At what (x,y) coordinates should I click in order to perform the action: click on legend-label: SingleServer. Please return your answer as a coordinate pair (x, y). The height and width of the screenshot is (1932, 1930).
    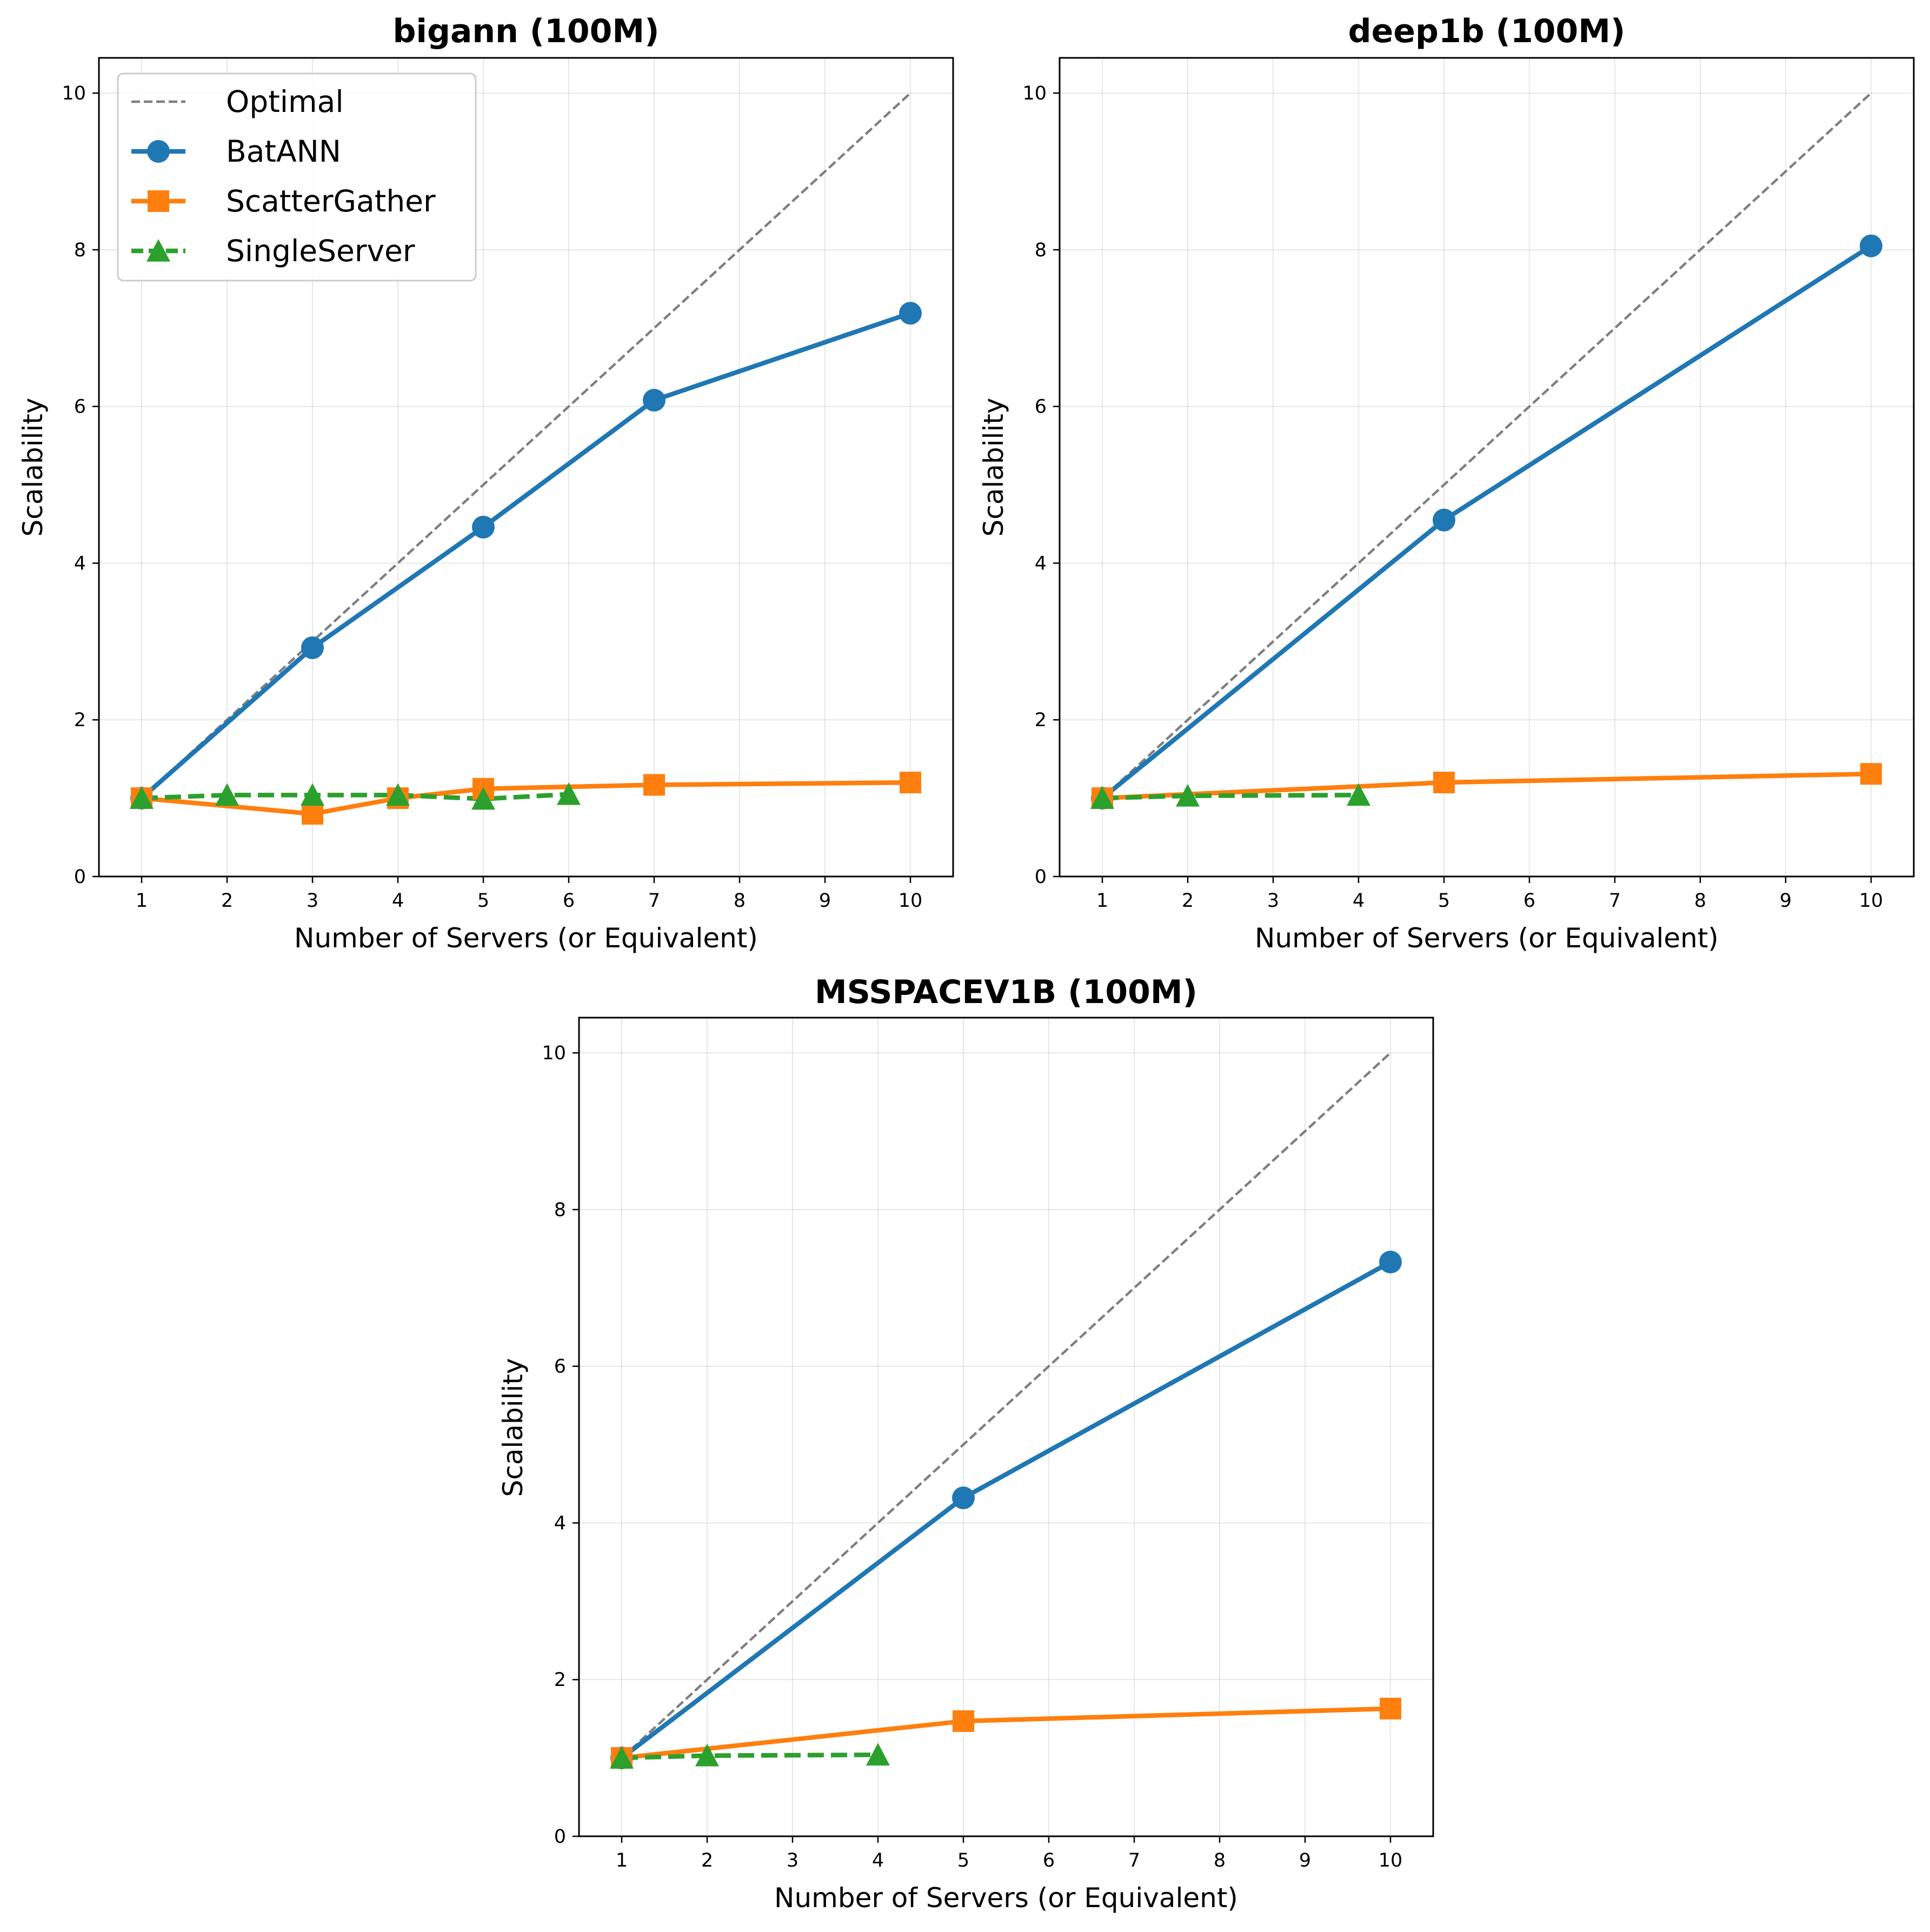
    Looking at the image, I should click on (320, 251).